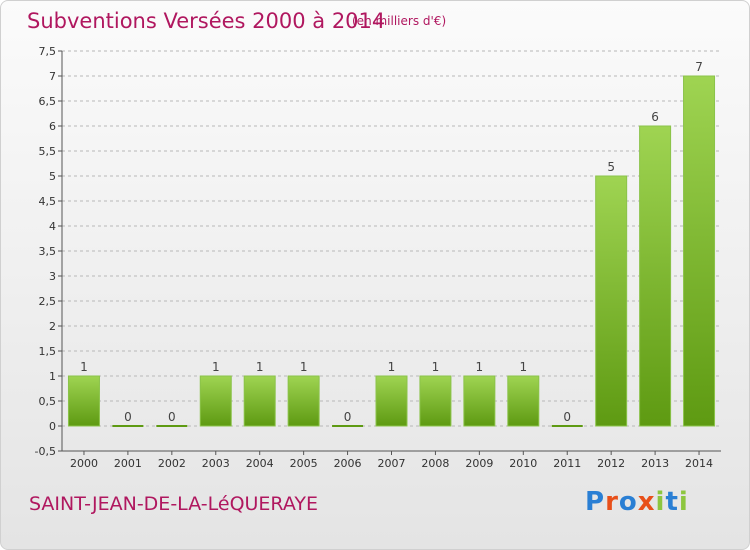  What do you see at coordinates (173, 504) in the screenshot?
I see `commune-name: SAINT-JEAN-DE-LA-LéQUERAYE` at bounding box center [173, 504].